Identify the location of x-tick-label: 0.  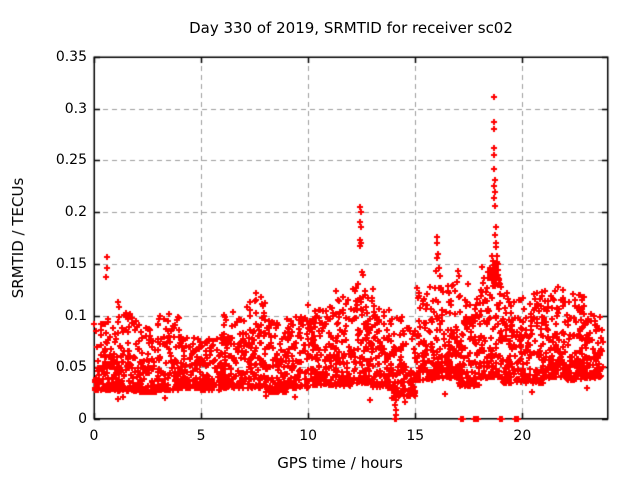
(94, 436).